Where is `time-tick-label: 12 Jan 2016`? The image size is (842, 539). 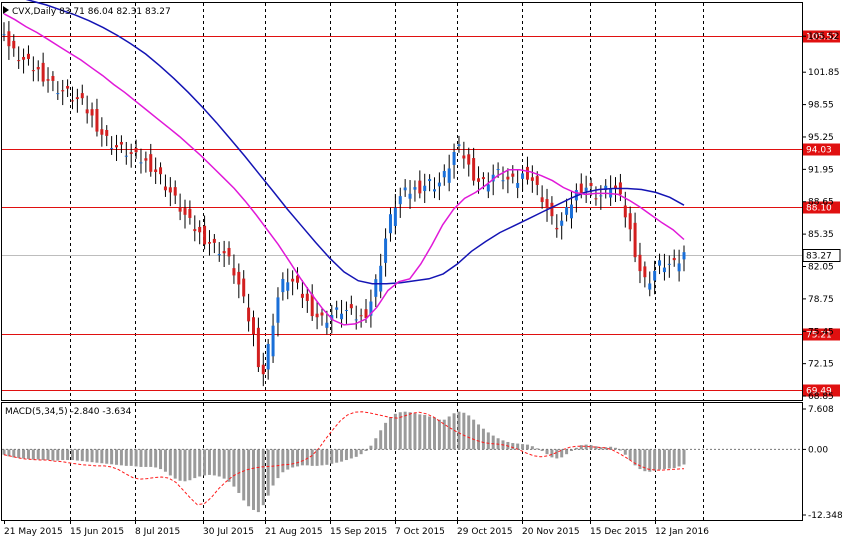 time-tick-label: 12 Jan 2016 is located at coordinates (682, 532).